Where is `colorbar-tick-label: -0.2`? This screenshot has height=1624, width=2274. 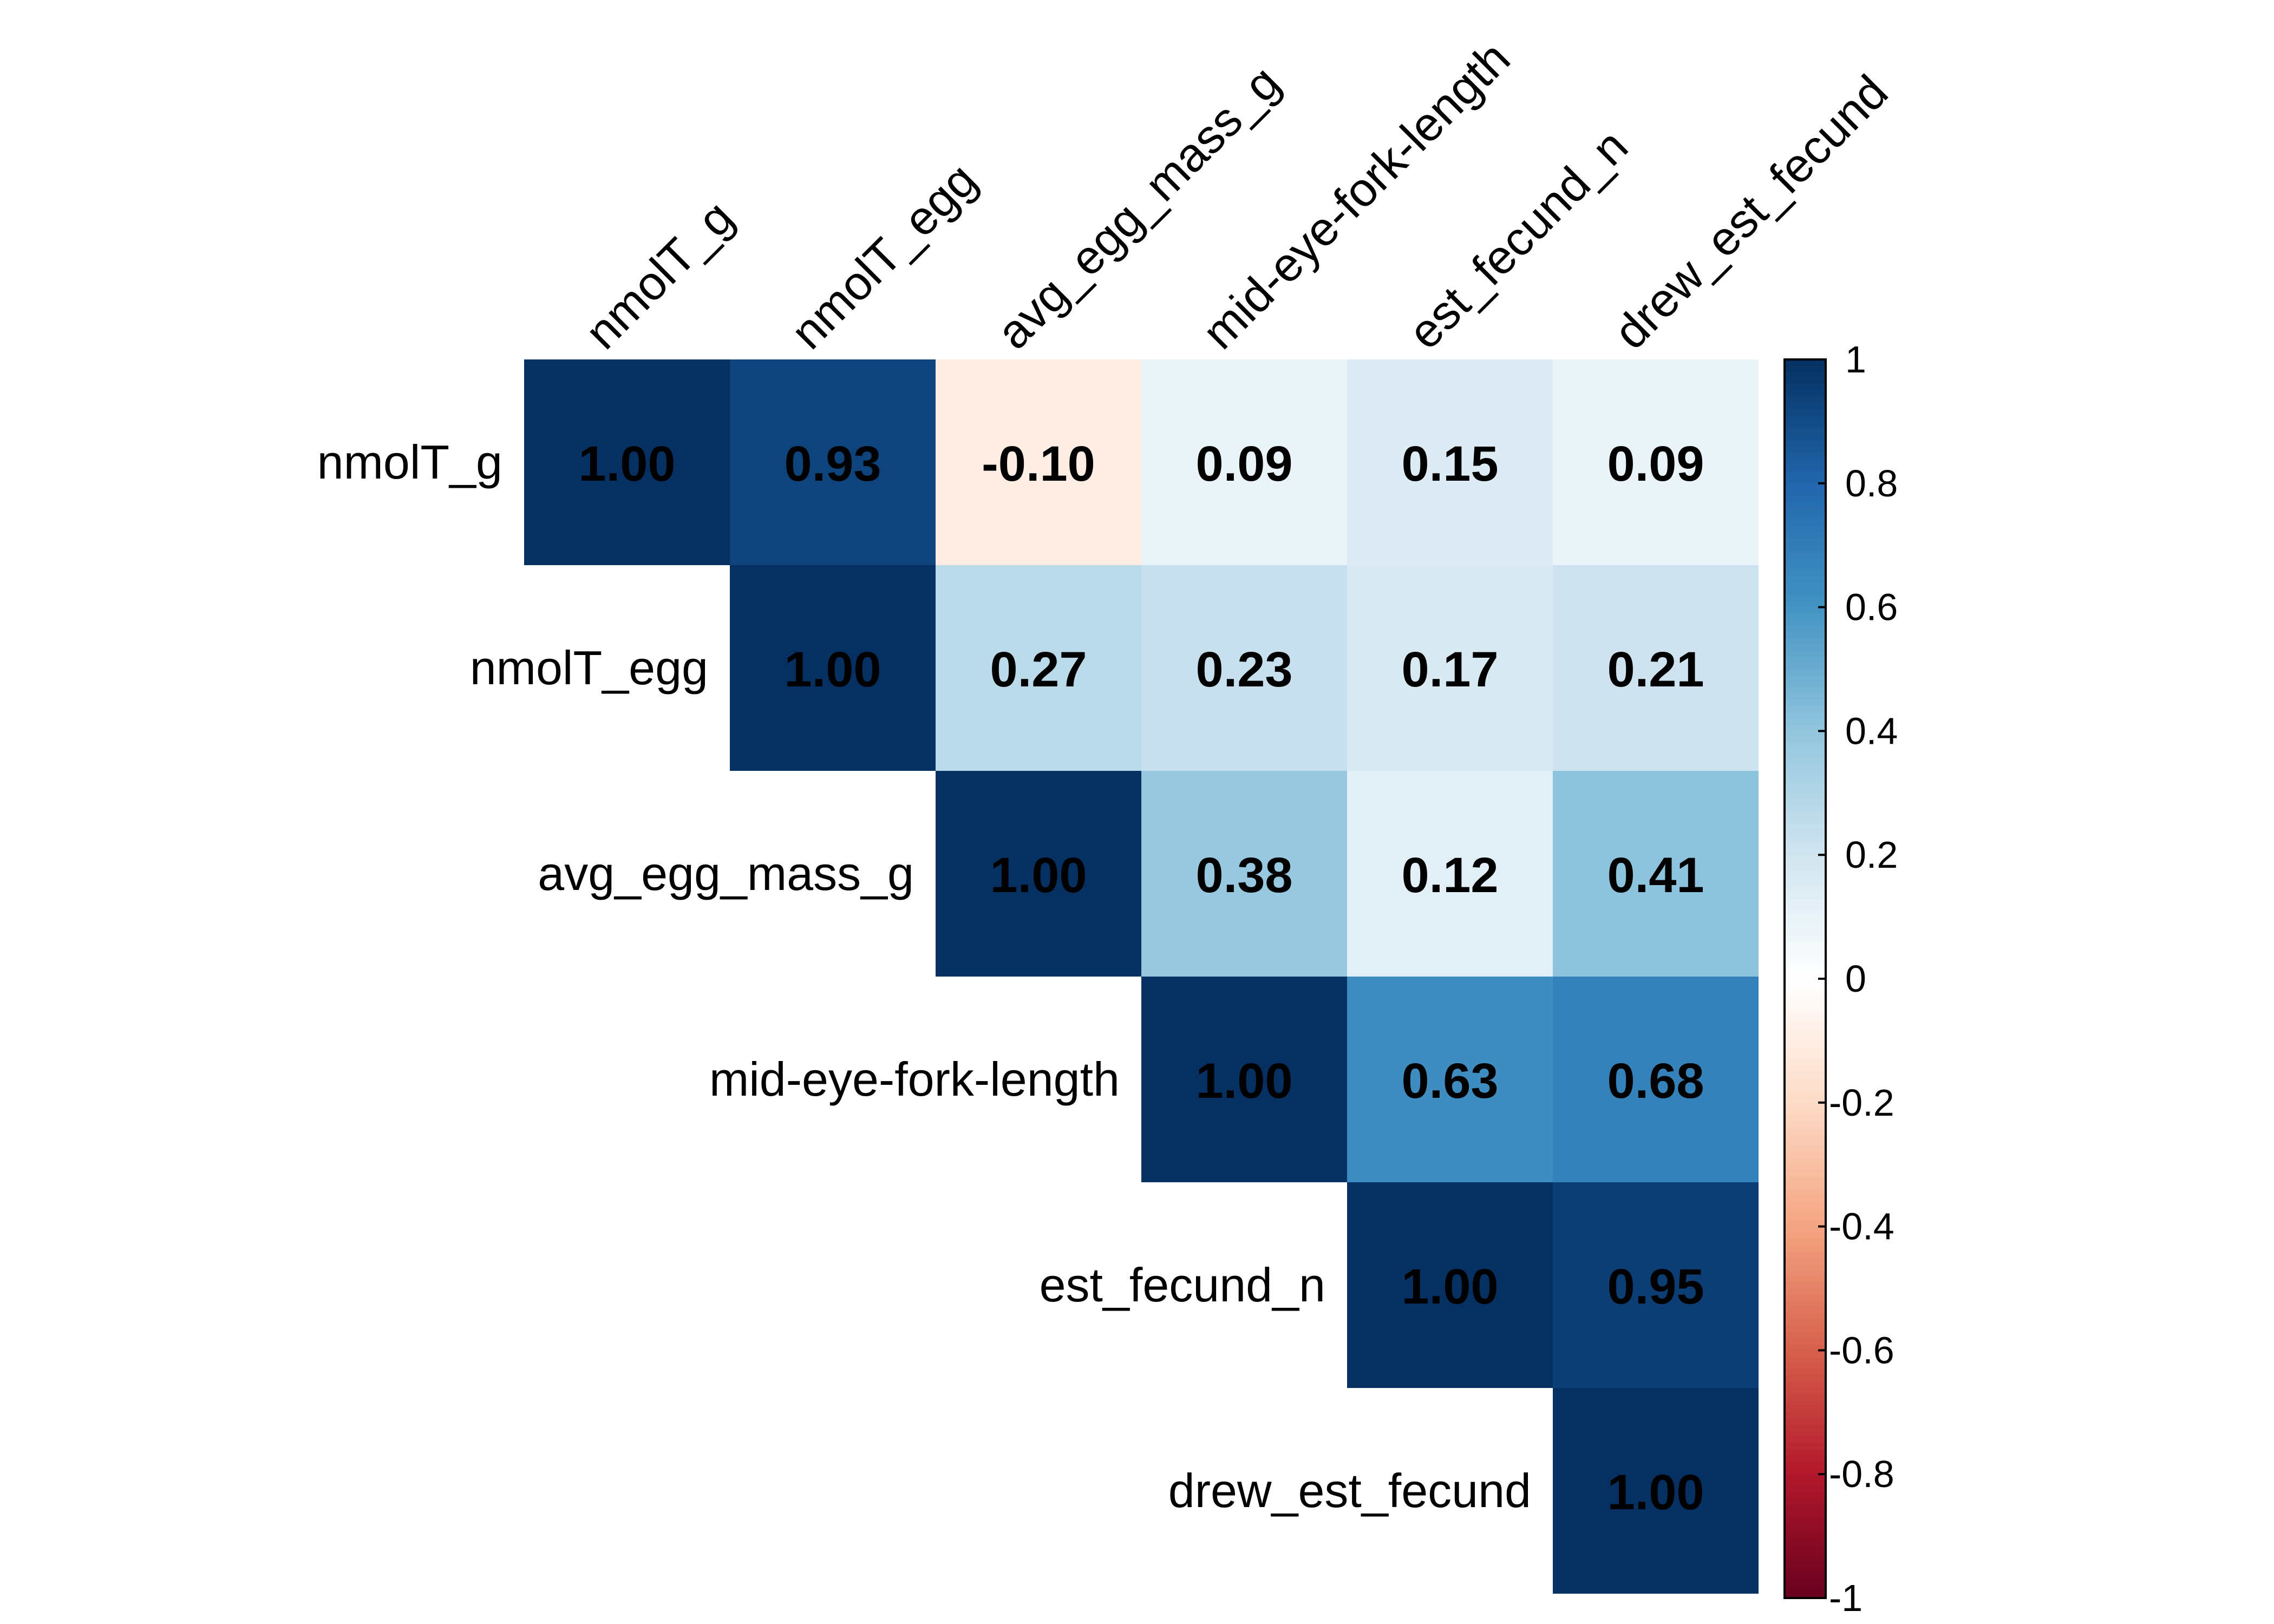 colorbar-tick-label: -0.2 is located at coordinates (1862, 1103).